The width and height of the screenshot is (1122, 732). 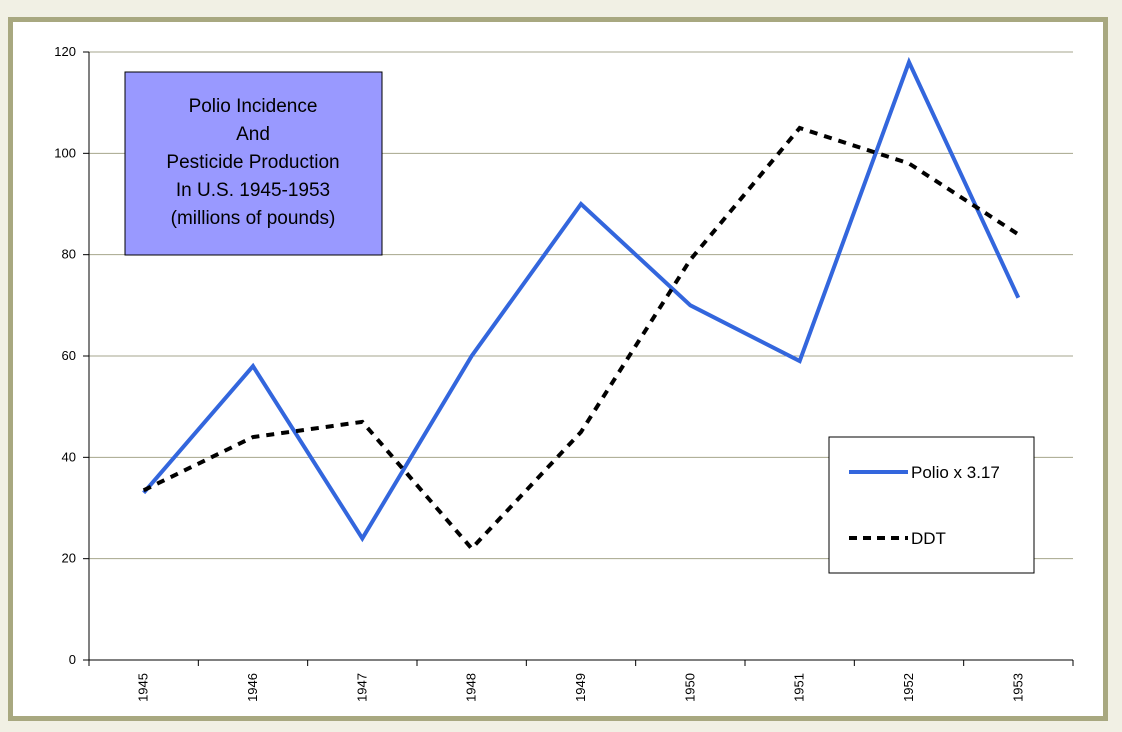 What do you see at coordinates (69, 254) in the screenshot?
I see `y-tick-label: 80` at bounding box center [69, 254].